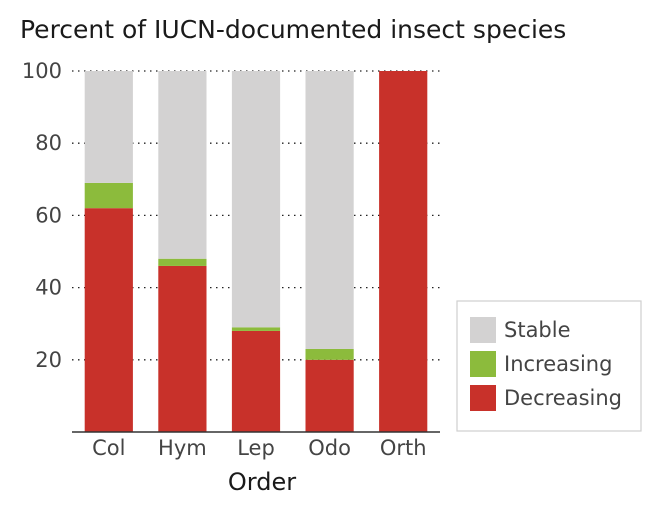  Describe the element at coordinates (48, 143) in the screenshot. I see `y-tick-label: 80` at that location.